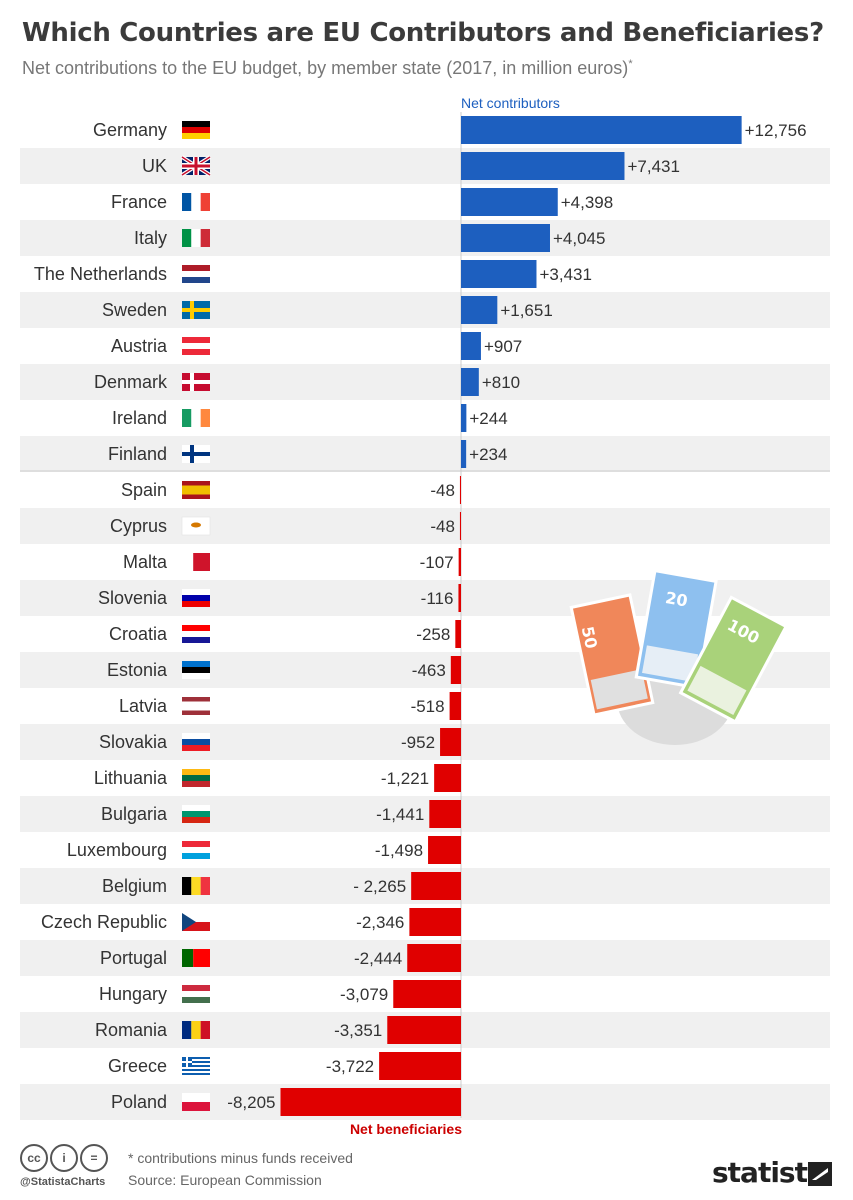 This screenshot has height=1200, width=853. I want to click on country-label: France, so click(139, 202).